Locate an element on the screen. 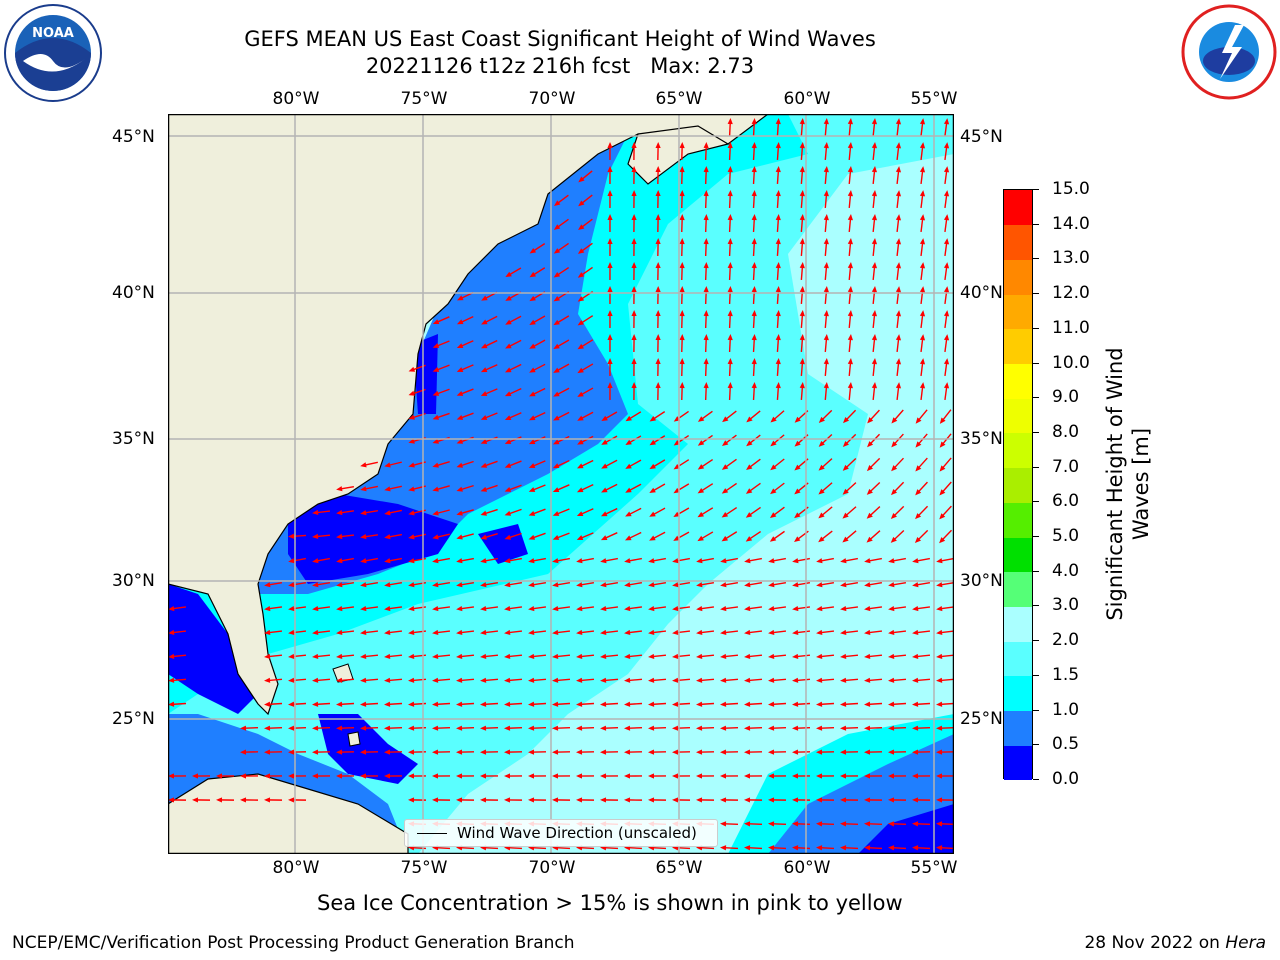 The image size is (1280, 960). lat-label-45n-right: 45°N is located at coordinates (981, 137).